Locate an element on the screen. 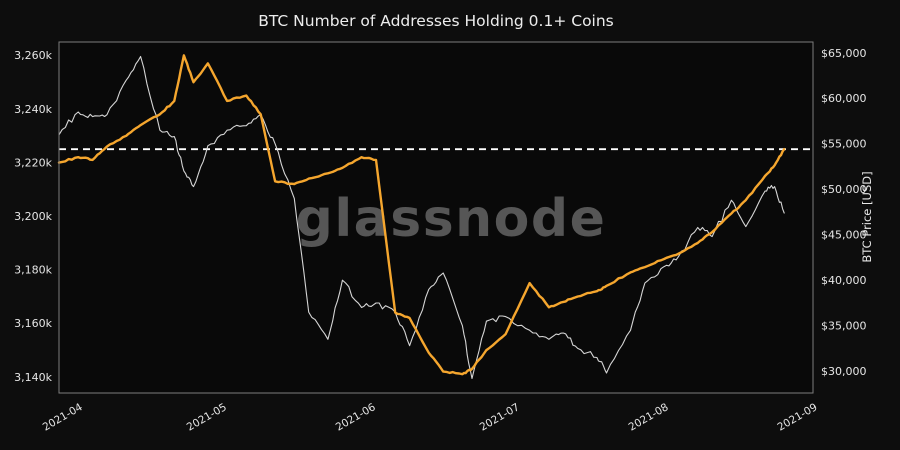 This screenshot has width=900, height=450. y-left-tick-label: 3,140k is located at coordinates (33, 377).